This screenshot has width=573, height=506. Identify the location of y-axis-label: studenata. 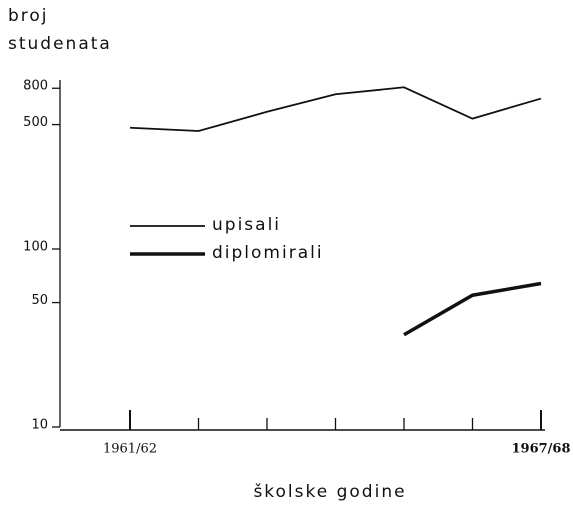
(60, 44).